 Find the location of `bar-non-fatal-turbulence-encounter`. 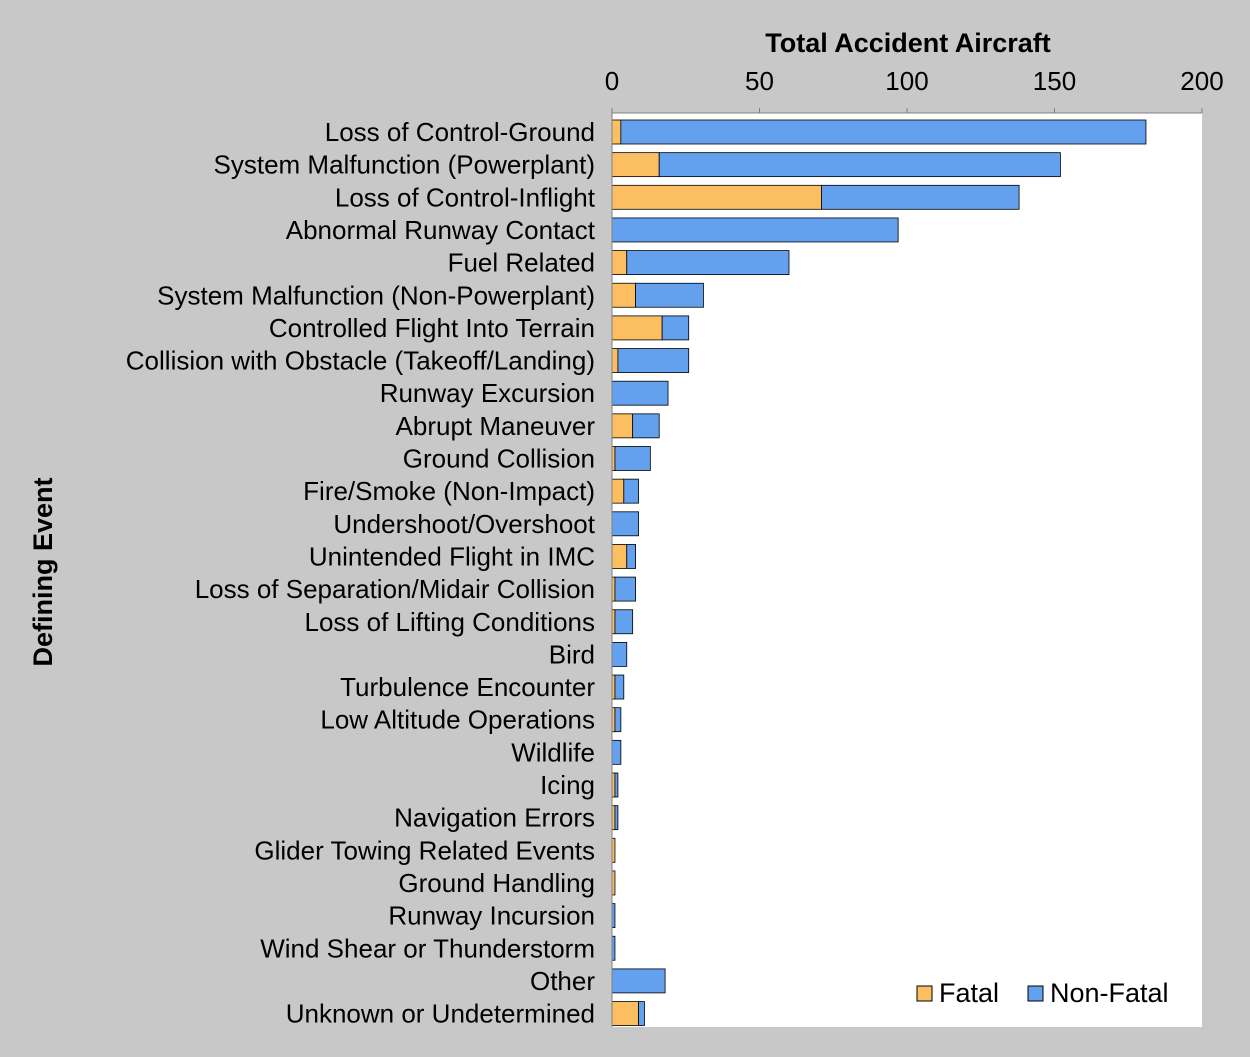

bar-non-fatal-turbulence-encounter is located at coordinates (619, 687).